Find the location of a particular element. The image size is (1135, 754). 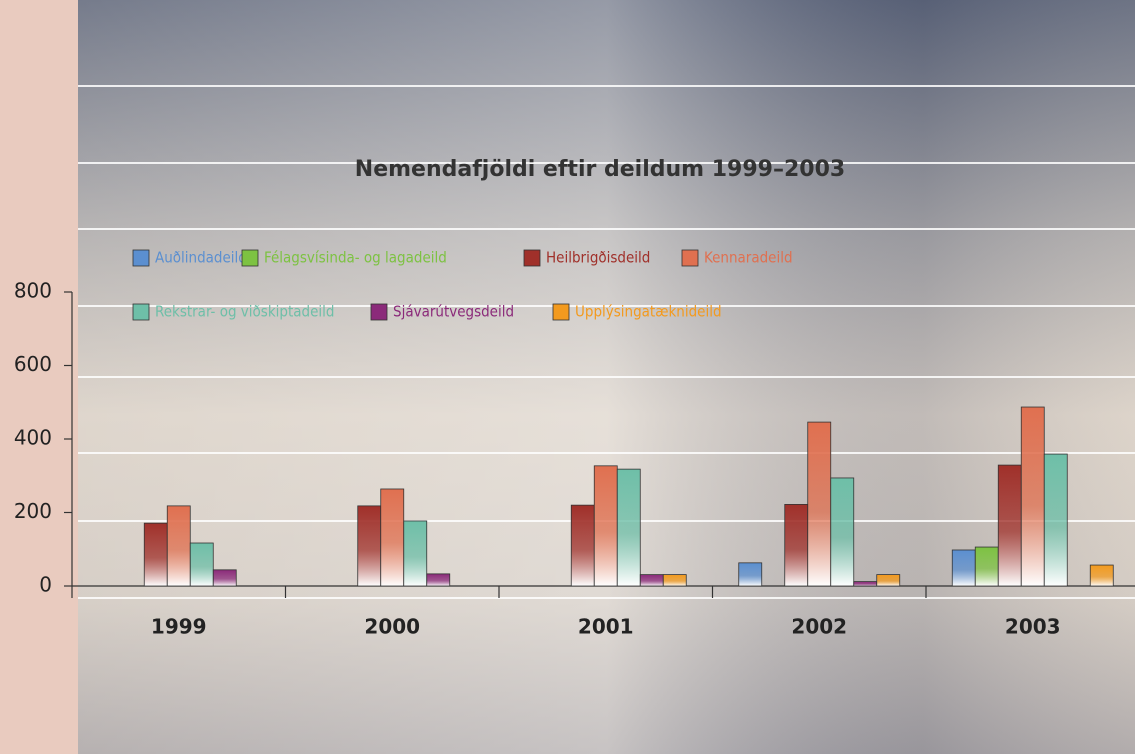

legend-label: Heilbrigðisdeild is located at coordinates (598, 258).